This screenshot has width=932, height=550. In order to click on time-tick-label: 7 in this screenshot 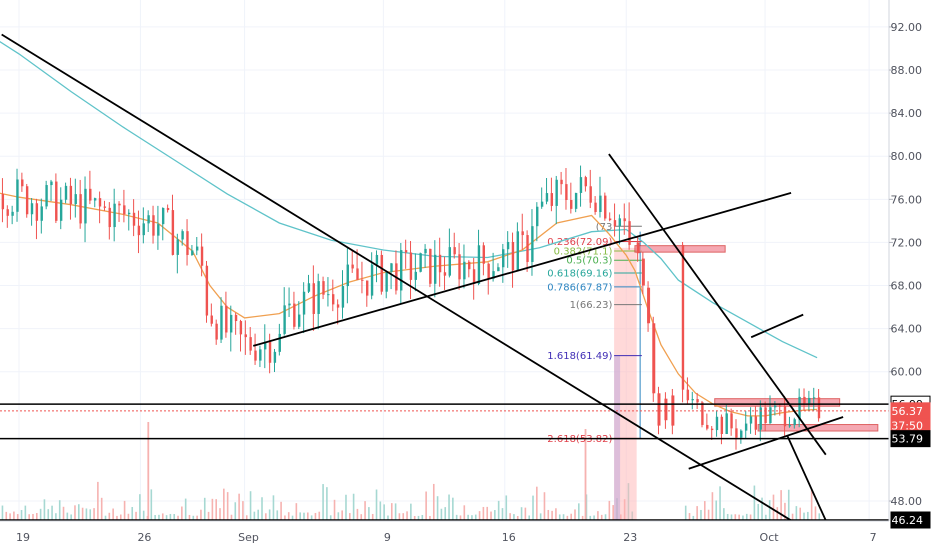, I will do `click(873, 537)`.